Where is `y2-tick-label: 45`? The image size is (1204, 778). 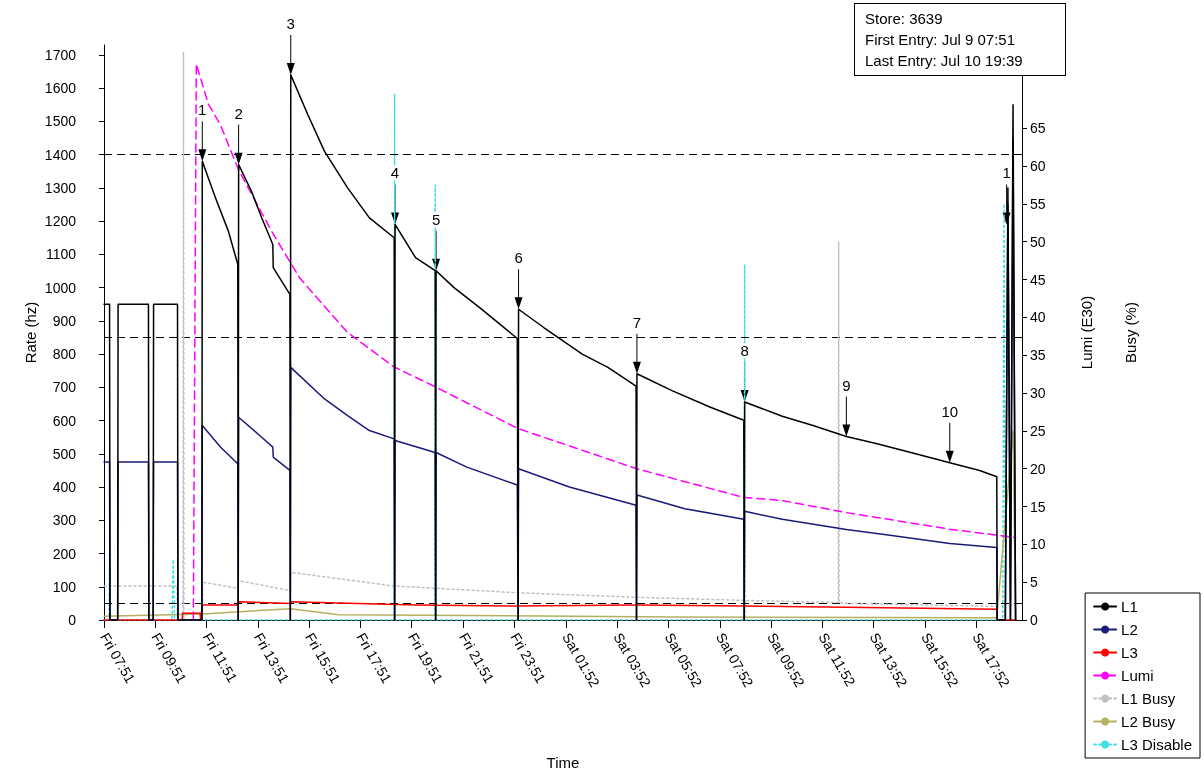
y2-tick-label: 45 is located at coordinates (1038, 279).